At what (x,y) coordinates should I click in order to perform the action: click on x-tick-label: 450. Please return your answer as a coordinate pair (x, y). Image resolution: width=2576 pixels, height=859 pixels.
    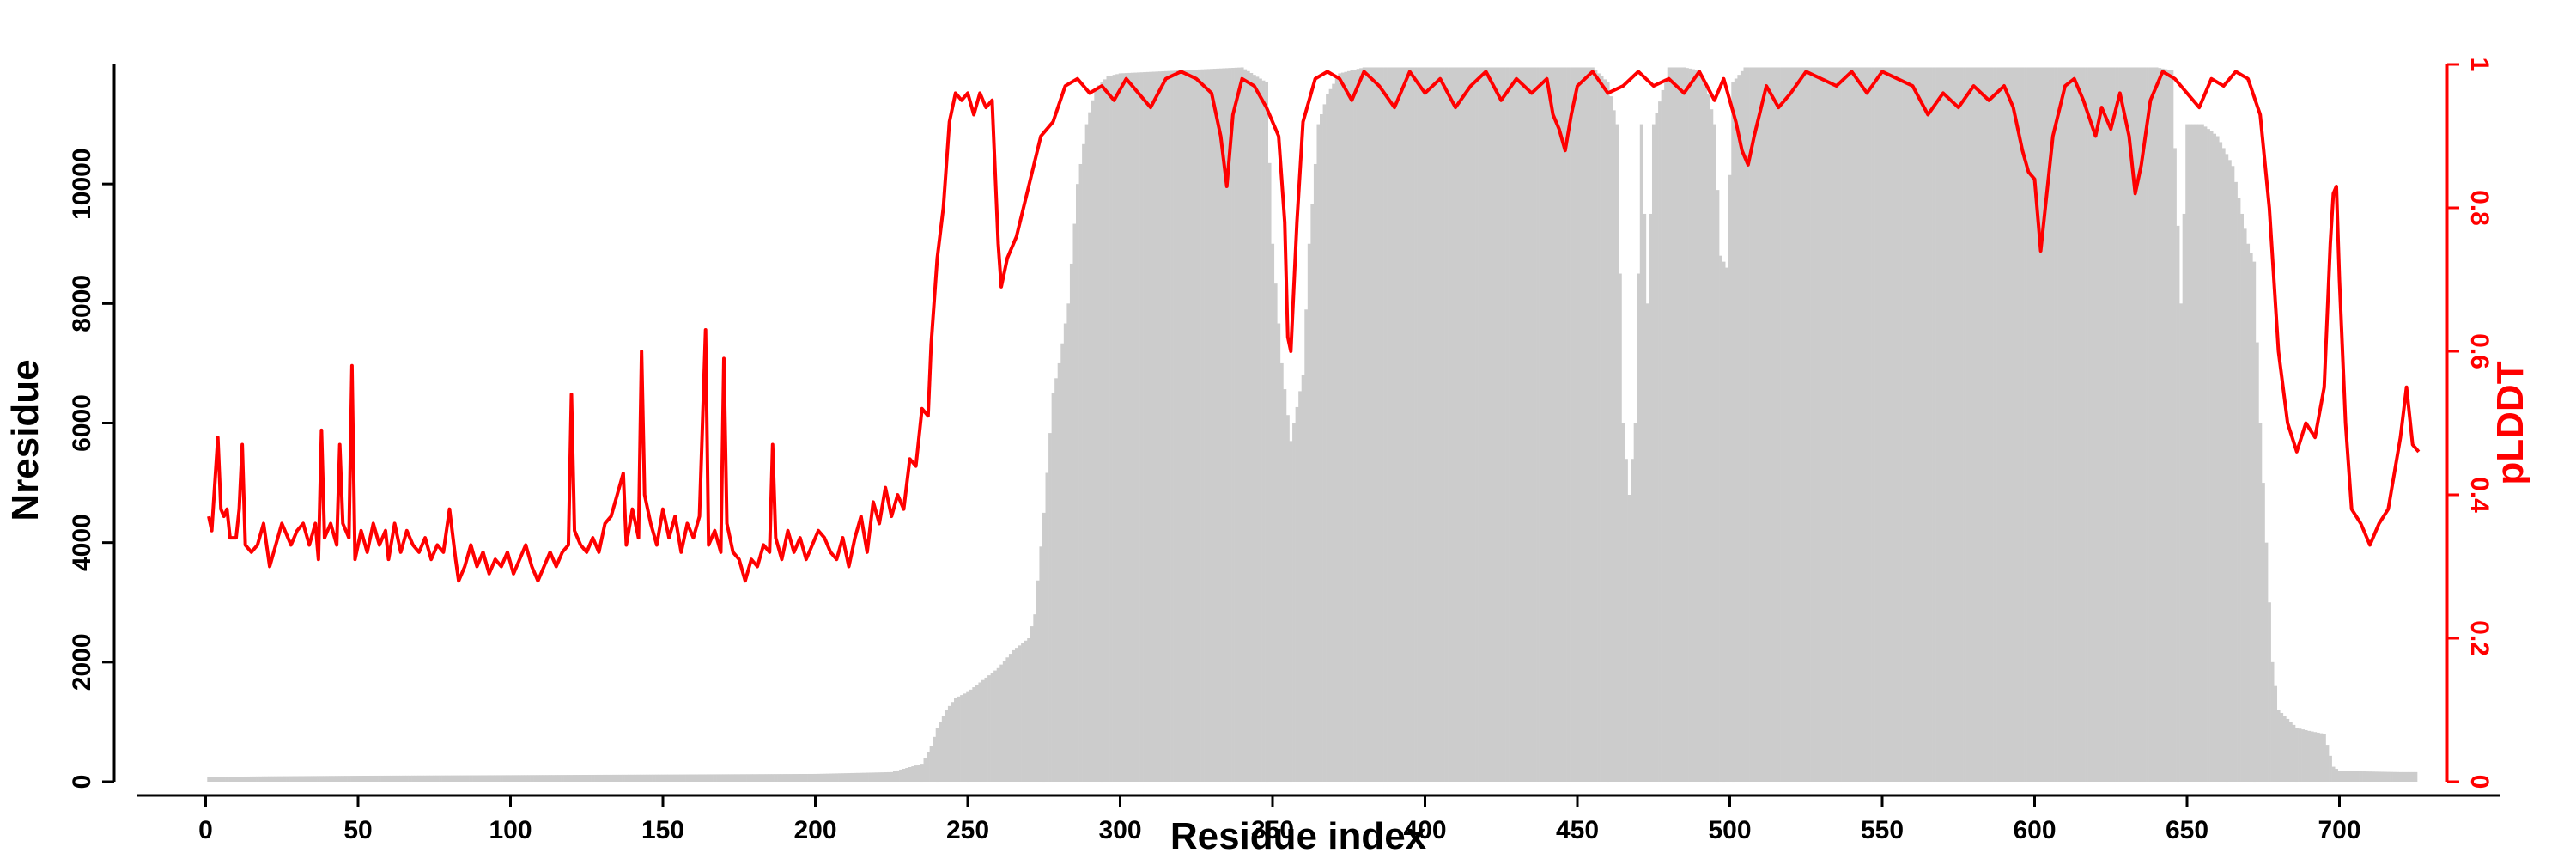
    Looking at the image, I should click on (1577, 830).